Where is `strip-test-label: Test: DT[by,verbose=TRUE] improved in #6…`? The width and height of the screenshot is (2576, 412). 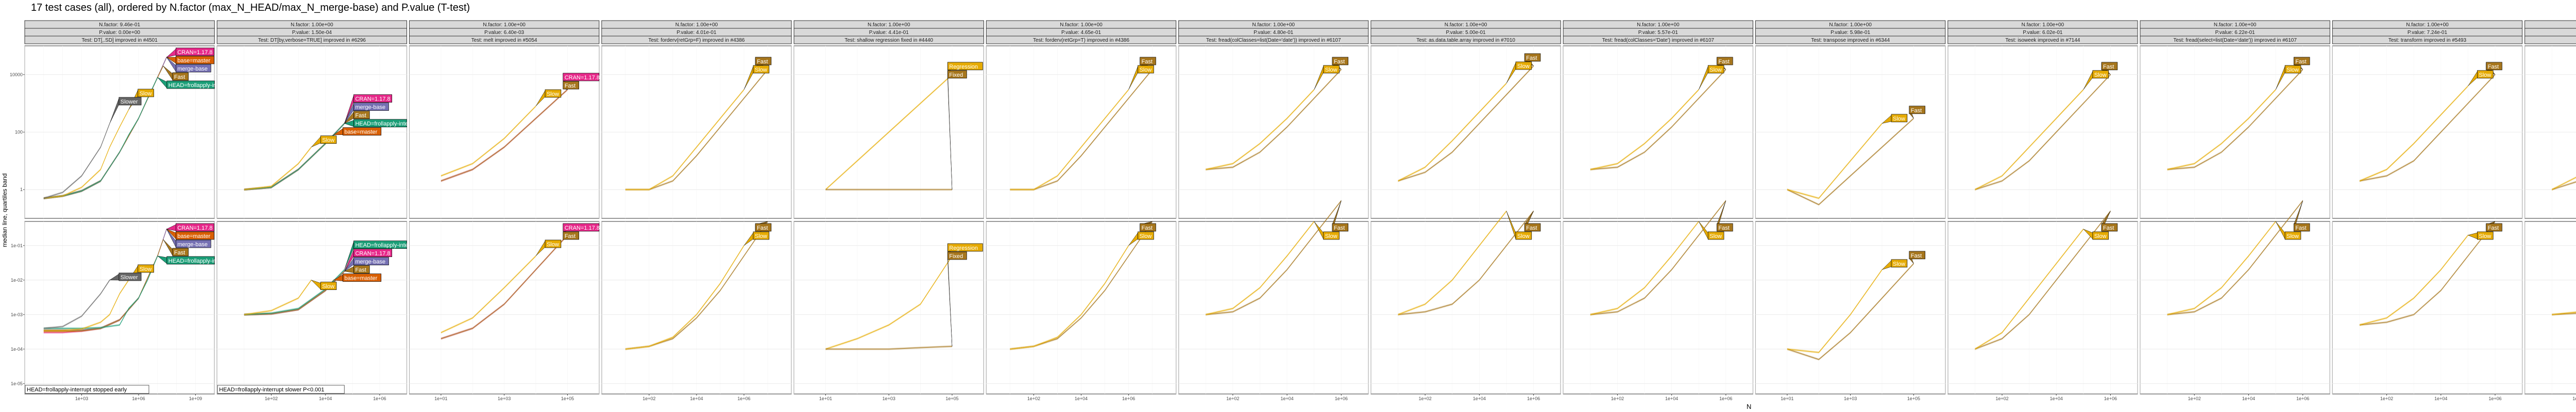 strip-test-label: Test: DT[by,verbose=TRUE] improved in #6… is located at coordinates (312, 41).